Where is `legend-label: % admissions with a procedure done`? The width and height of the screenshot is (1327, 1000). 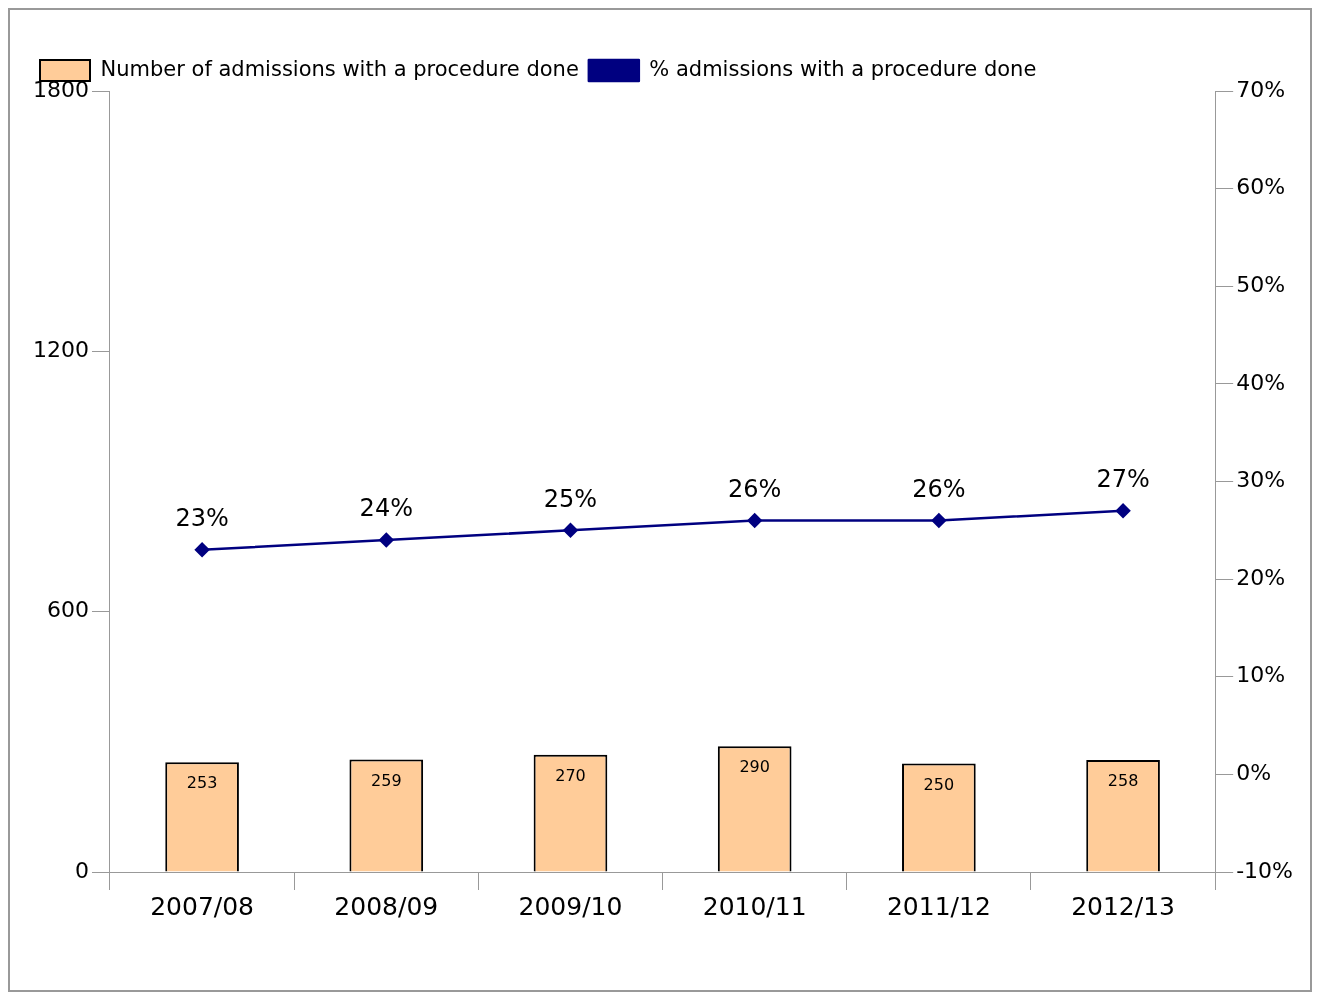 legend-label: % admissions with a procedure done is located at coordinates (843, 68).